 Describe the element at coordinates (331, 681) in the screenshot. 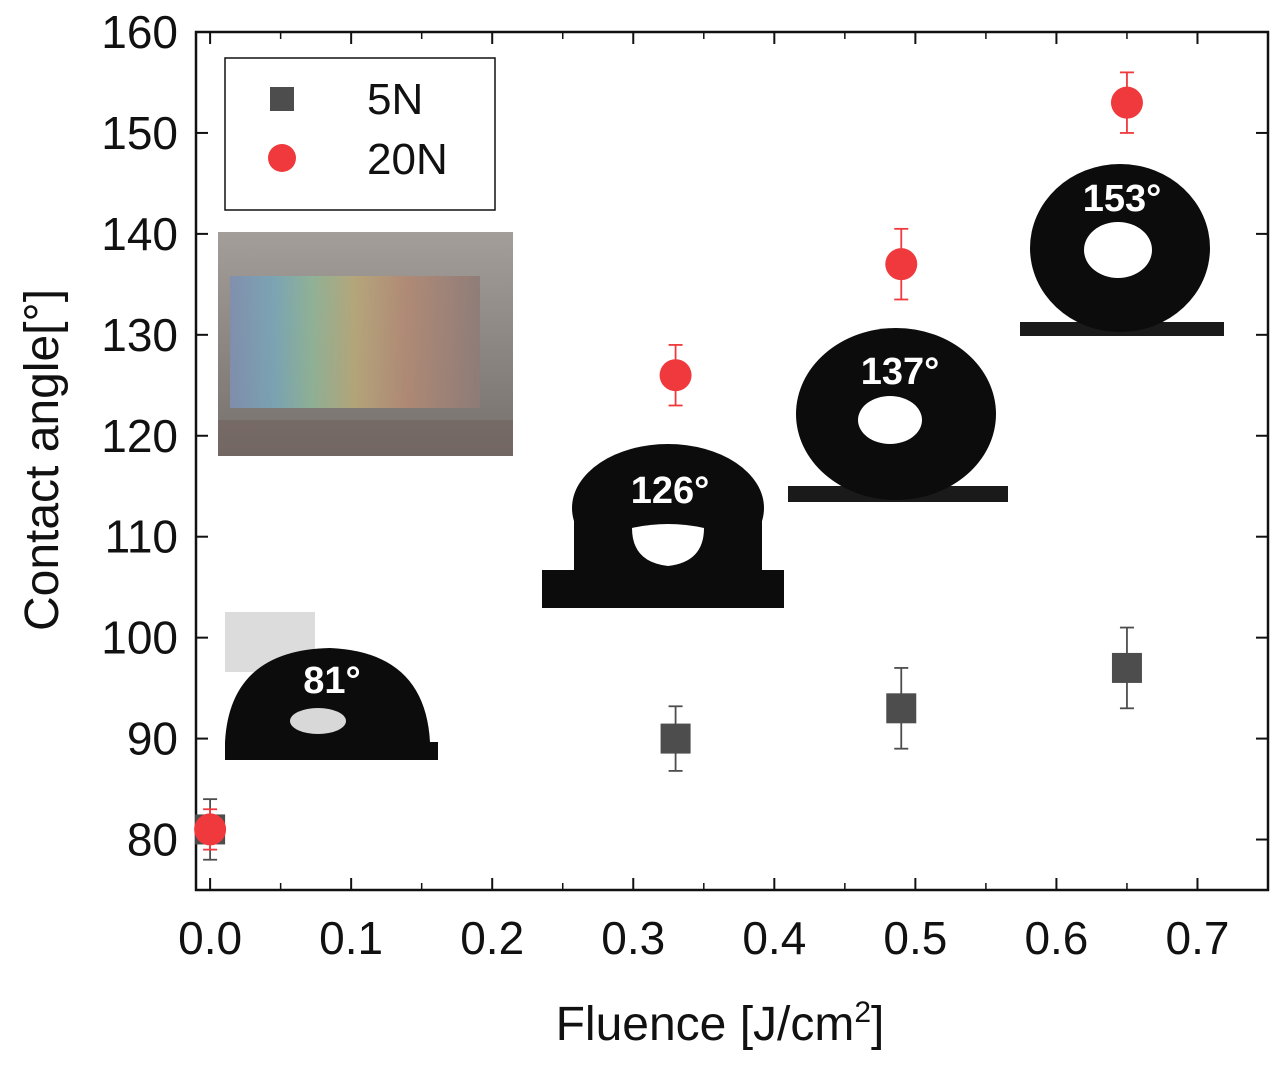

I see `droplet-label-81: 81°` at that location.